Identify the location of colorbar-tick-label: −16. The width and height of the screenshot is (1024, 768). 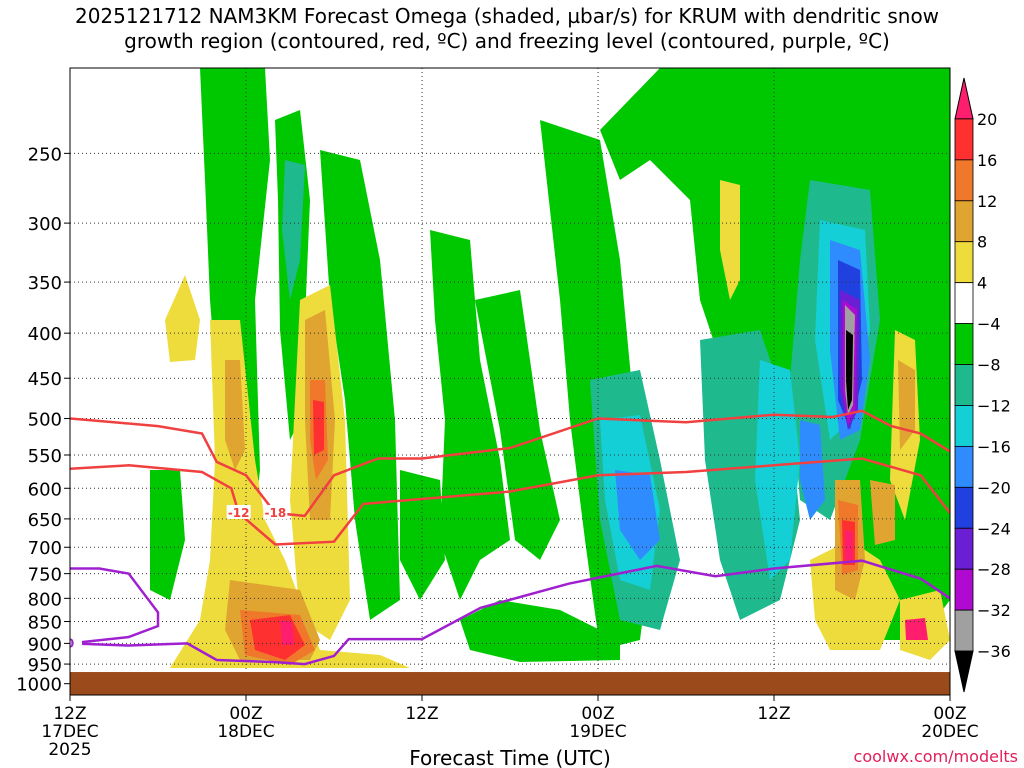
(994, 446).